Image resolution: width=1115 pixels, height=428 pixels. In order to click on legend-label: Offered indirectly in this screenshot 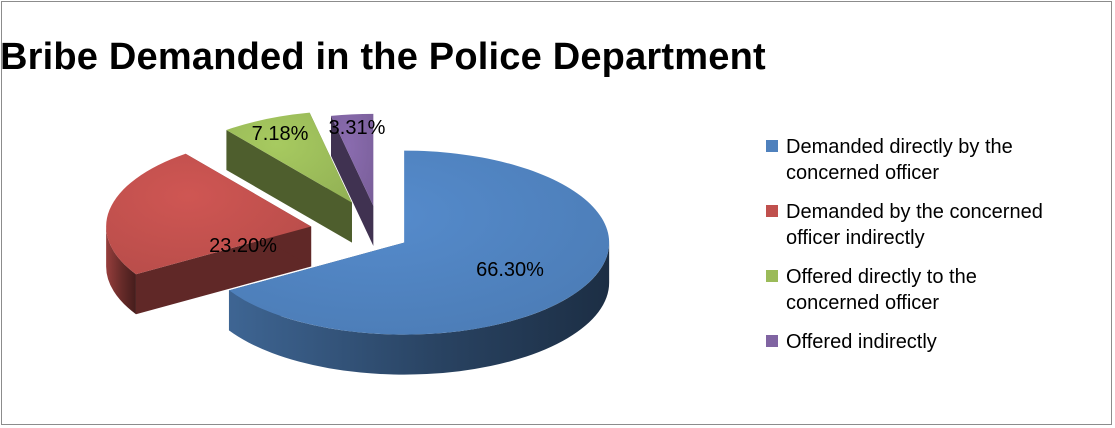, I will do `click(861, 342)`.